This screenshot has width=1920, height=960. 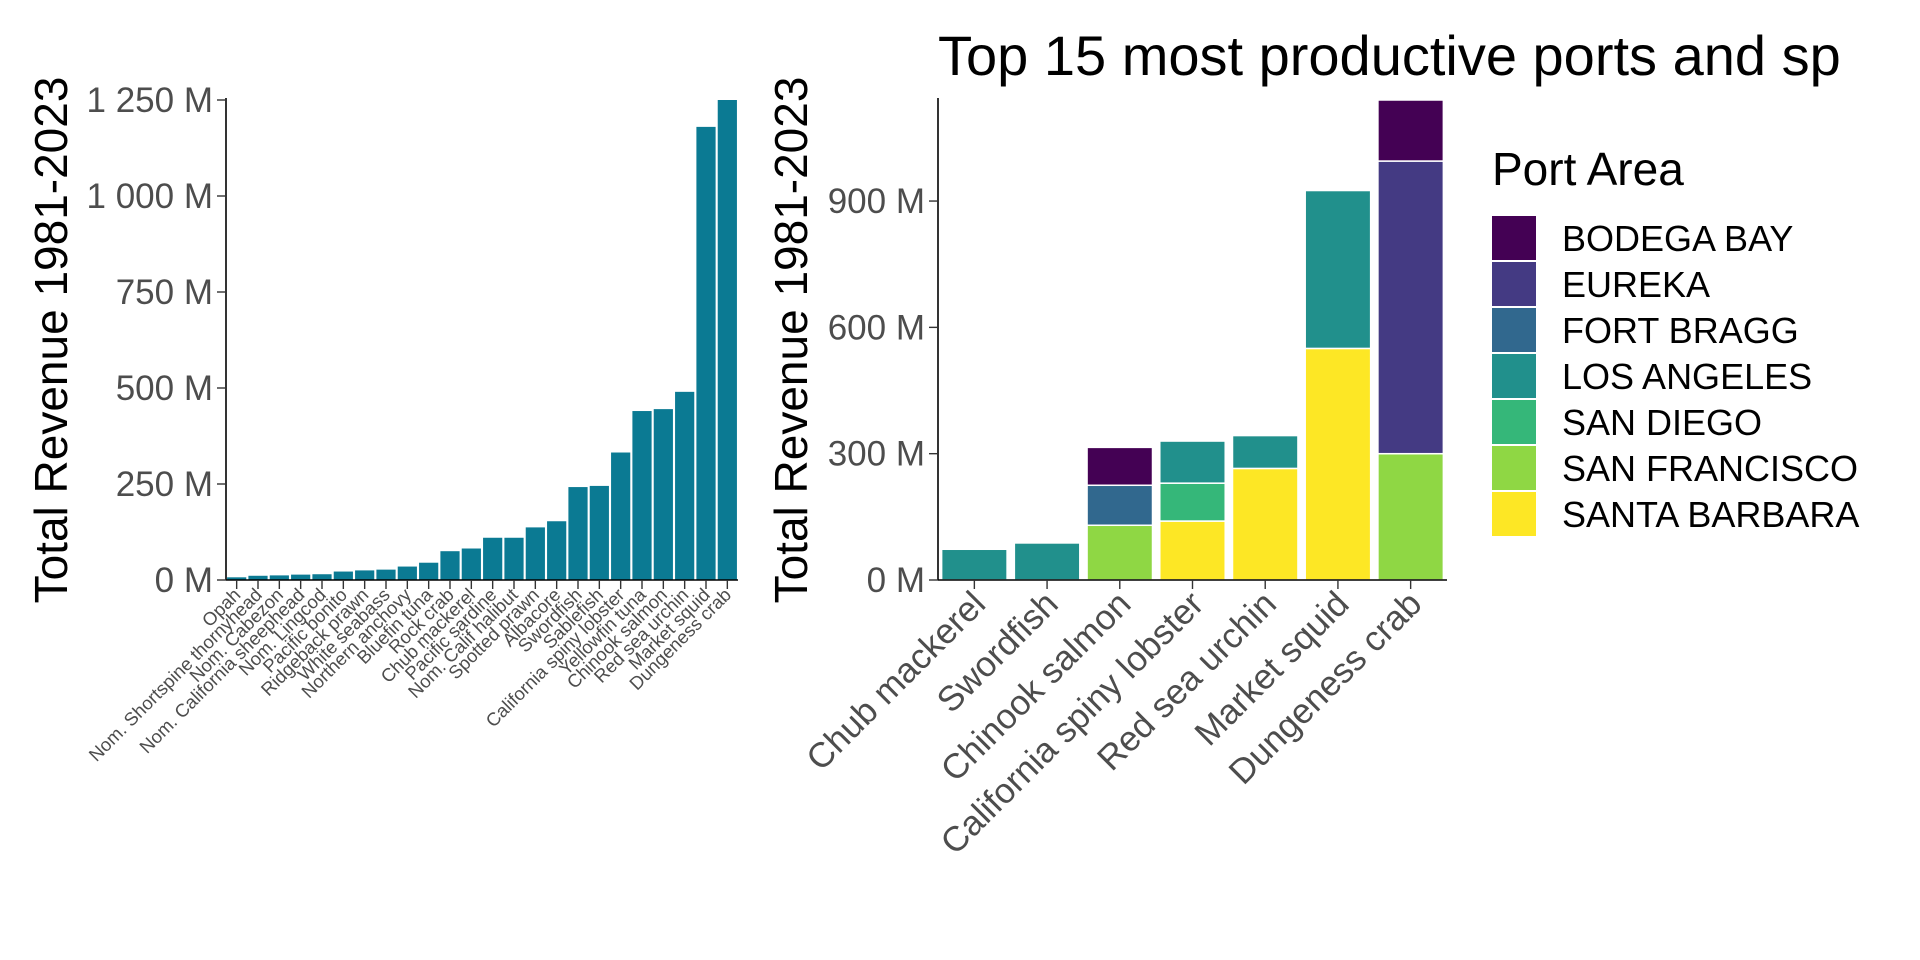 I want to click on bar-nom-california-sheephead, so click(x=301, y=577).